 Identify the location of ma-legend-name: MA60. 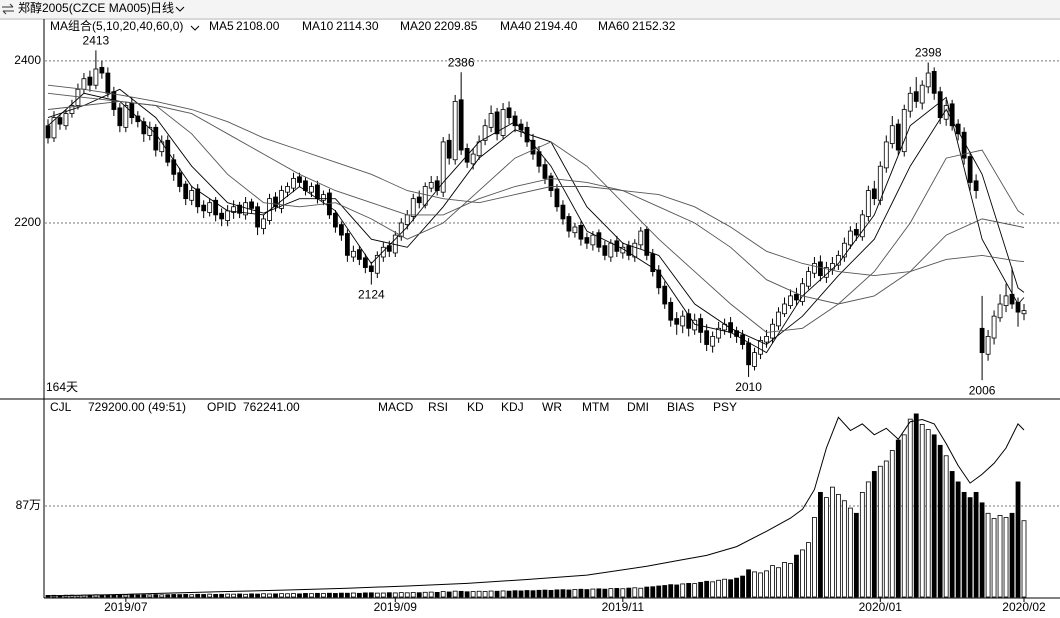
(614, 26).